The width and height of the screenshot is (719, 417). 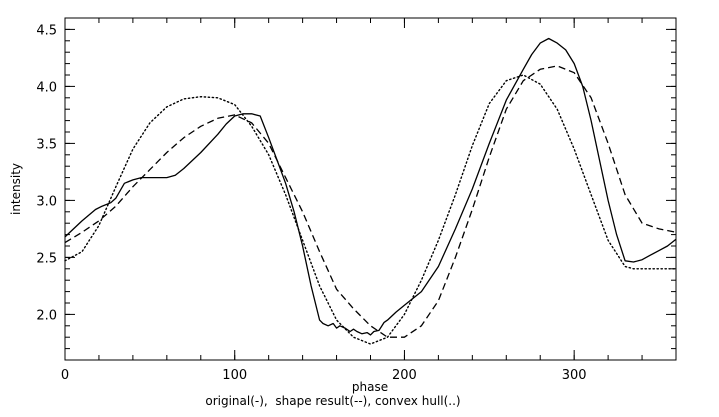 What do you see at coordinates (65, 375) in the screenshot?
I see `x-tick-label: 0` at bounding box center [65, 375].